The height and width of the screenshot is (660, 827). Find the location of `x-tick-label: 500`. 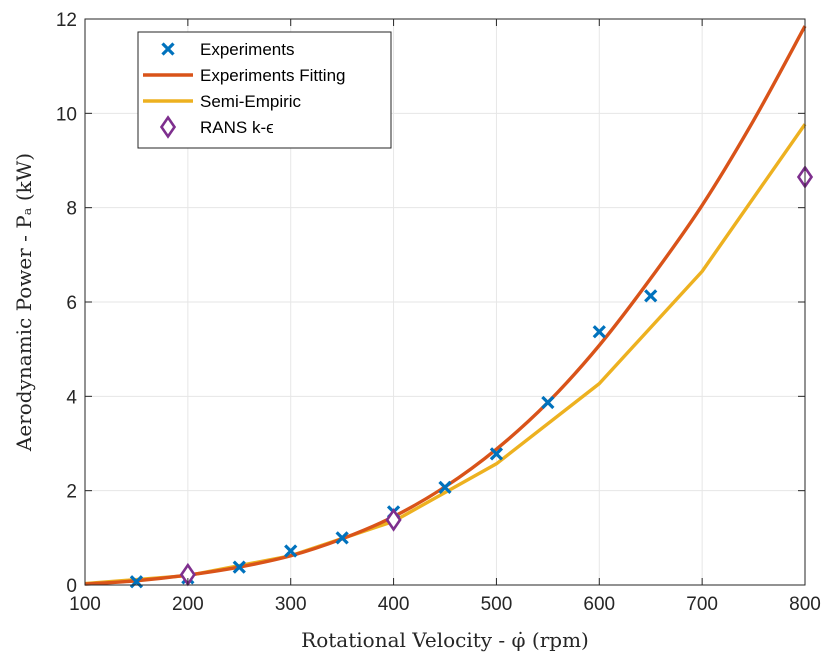

x-tick-label: 500 is located at coordinates (497, 604).